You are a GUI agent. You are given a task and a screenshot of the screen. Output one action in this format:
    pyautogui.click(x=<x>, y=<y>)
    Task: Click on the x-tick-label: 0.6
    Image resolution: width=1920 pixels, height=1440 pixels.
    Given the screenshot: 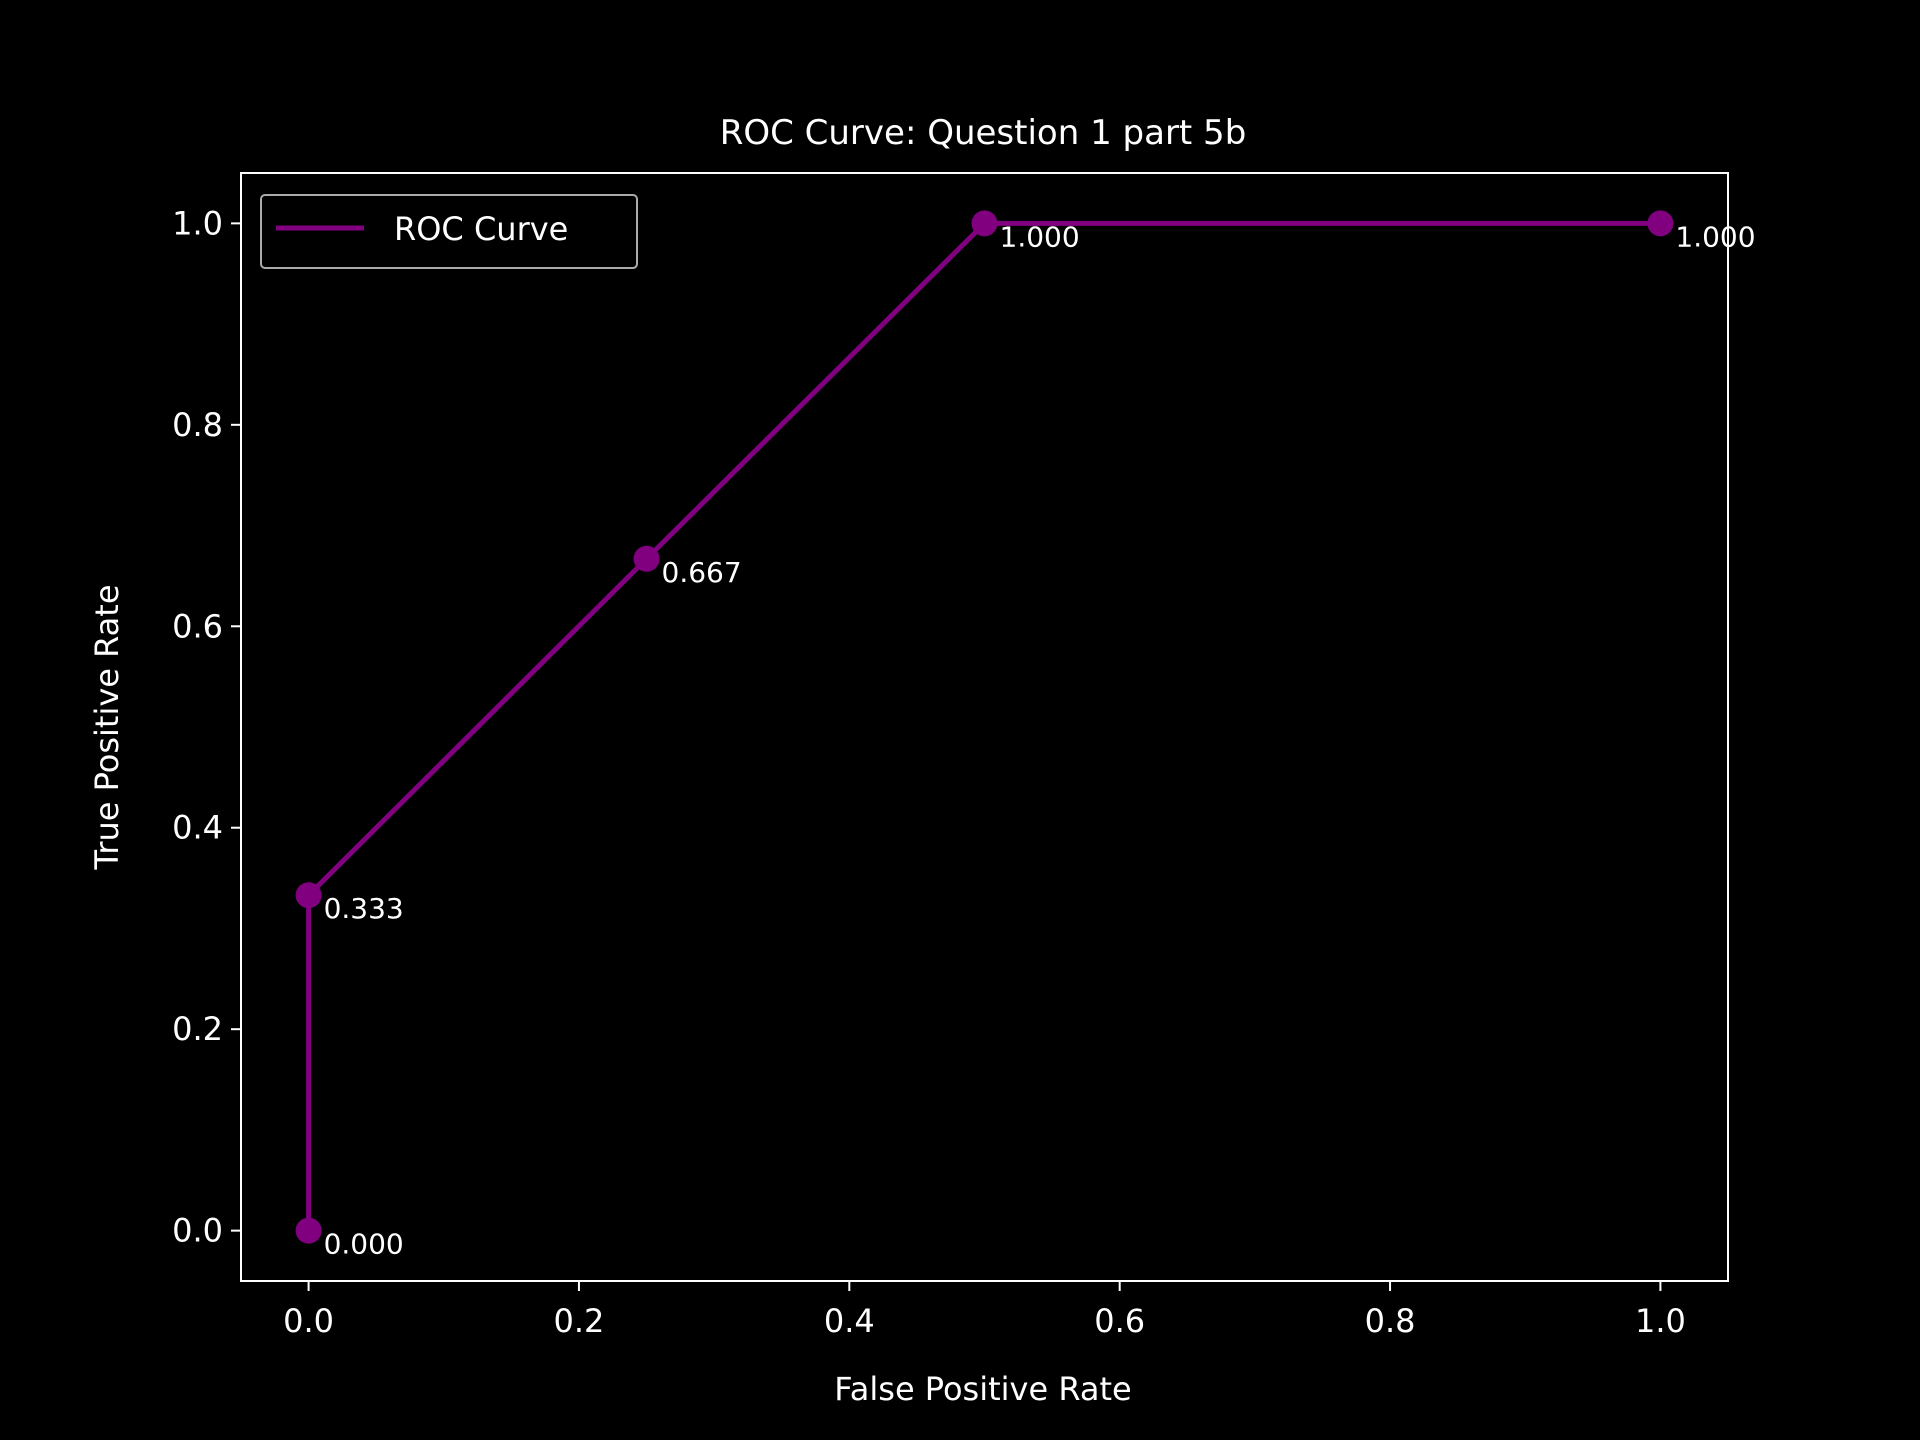 What is the action you would take?
    pyautogui.click(x=1119, y=1321)
    